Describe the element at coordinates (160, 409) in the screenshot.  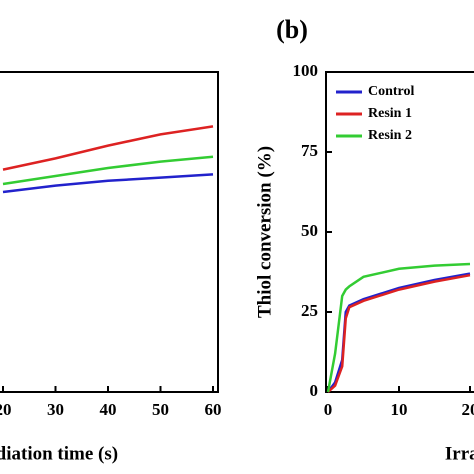
I see `x-tick-label: 50` at that location.